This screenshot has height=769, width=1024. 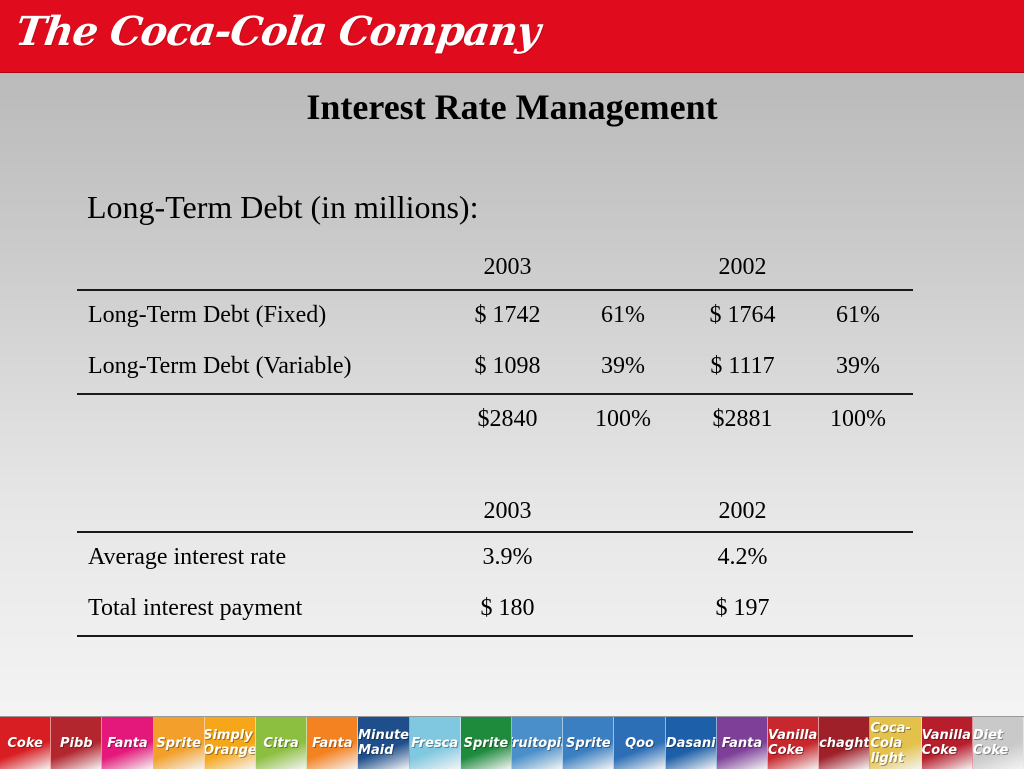 What do you see at coordinates (384, 743) in the screenshot?
I see `brand-tile: Minute Maid` at bounding box center [384, 743].